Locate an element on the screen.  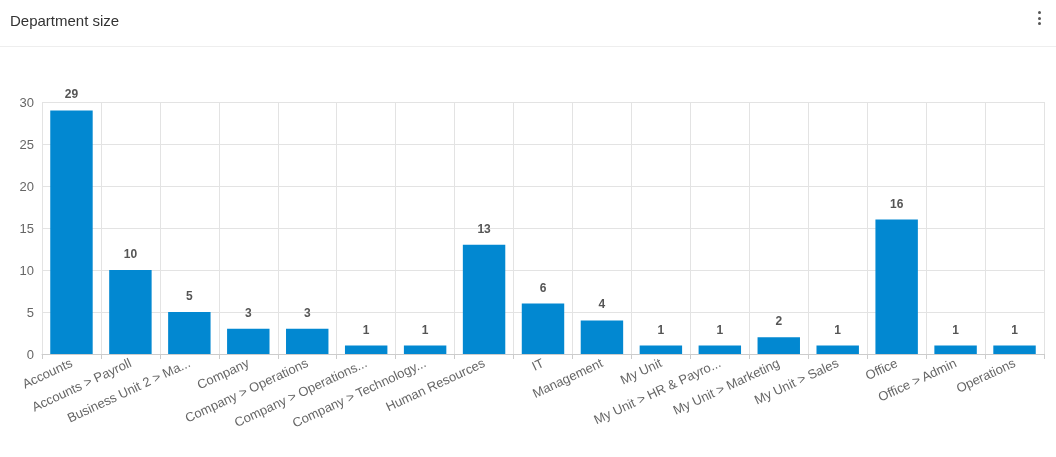
chart-title: Department size is located at coordinates (65, 20).